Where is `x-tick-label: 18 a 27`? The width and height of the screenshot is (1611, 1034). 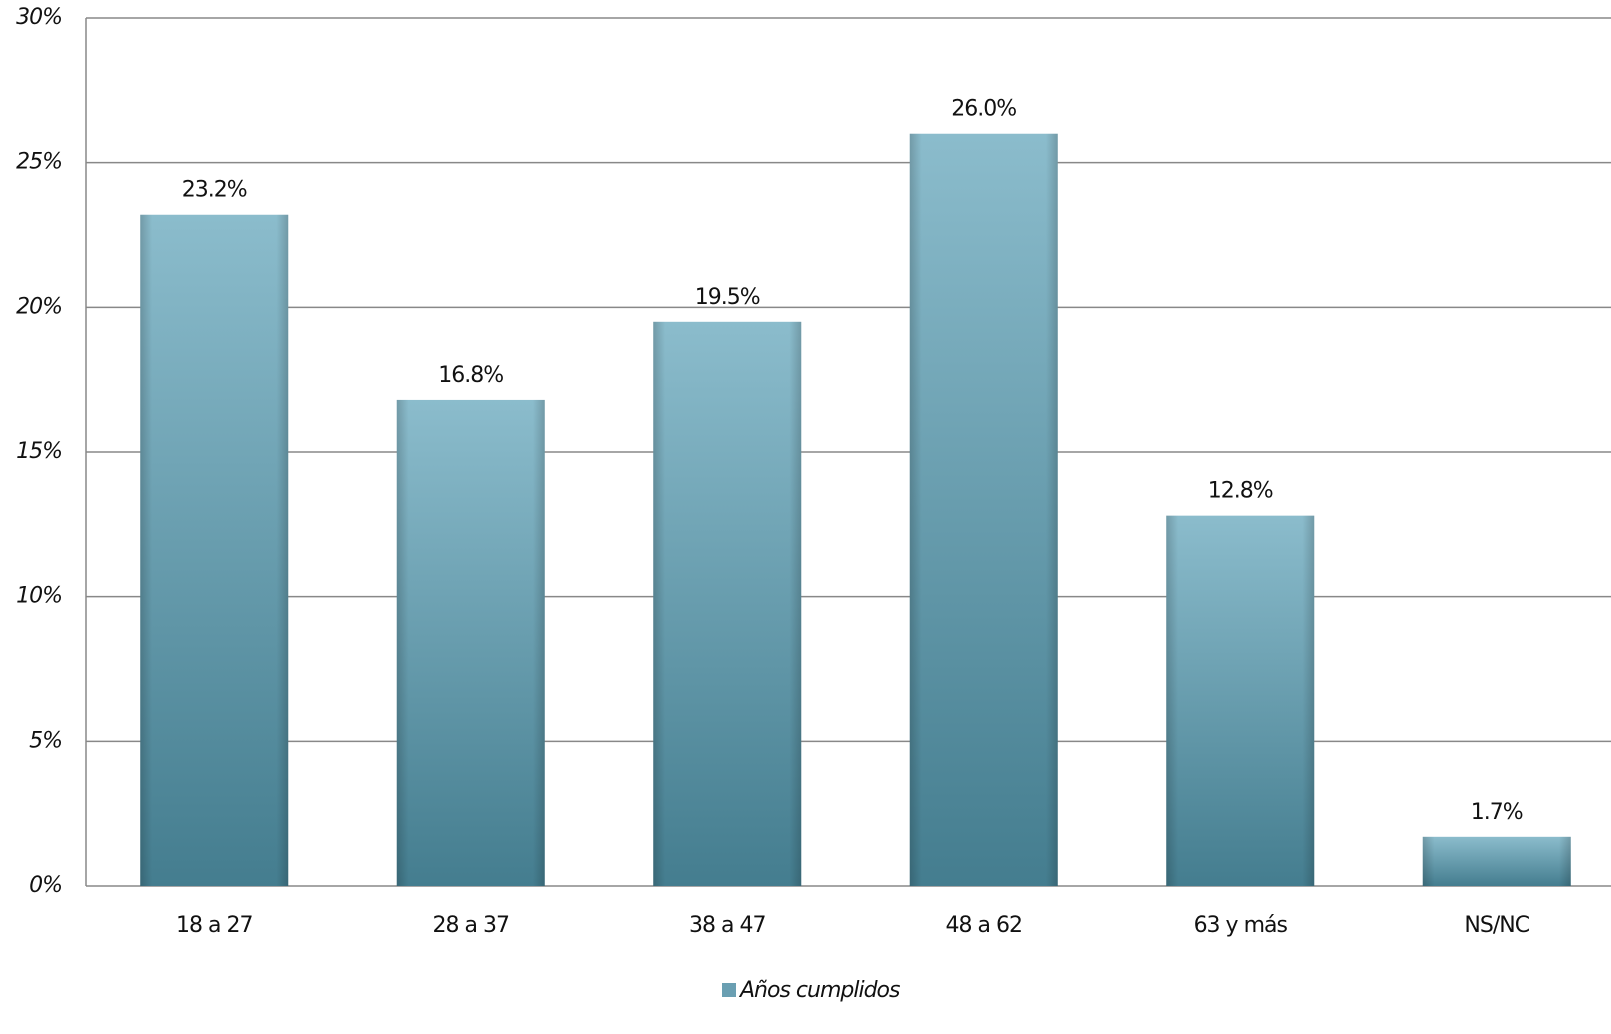
x-tick-label: 18 a 27 is located at coordinates (214, 925).